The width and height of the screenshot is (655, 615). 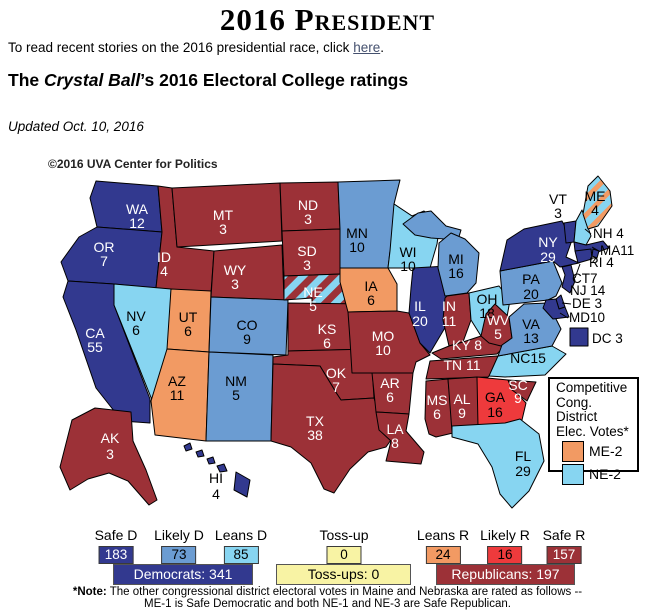 What do you see at coordinates (564, 535) in the screenshot?
I see `legend-safe-r-label: Safe R` at bounding box center [564, 535].